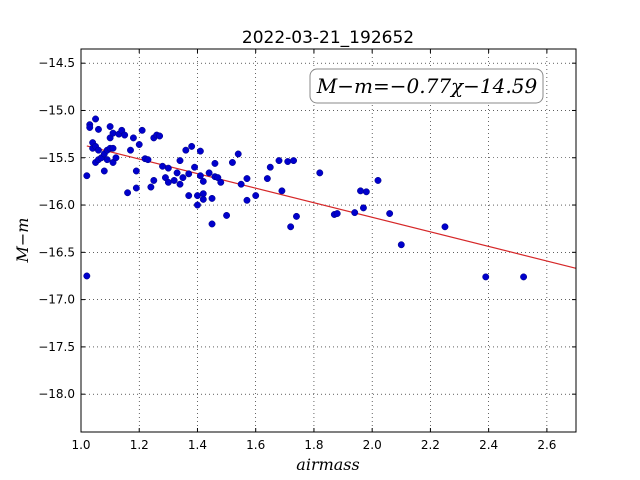 This screenshot has width=640, height=480. What do you see at coordinates (56, 63) in the screenshot?
I see `y-tick-label: −14.5` at bounding box center [56, 63].